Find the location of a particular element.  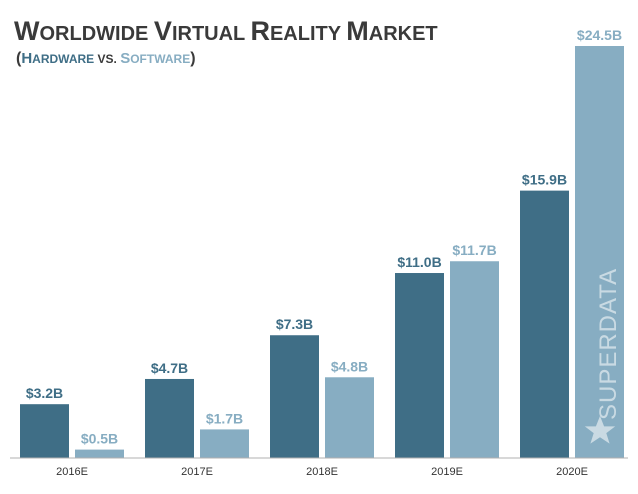

x-tick-label-2019e: 2019E is located at coordinates (447, 472).